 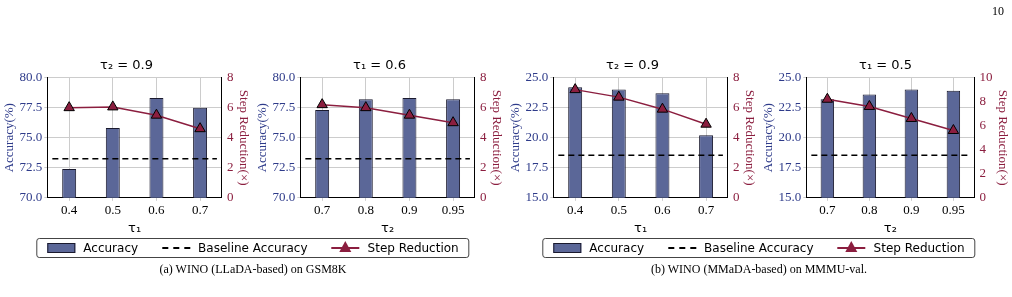 I want to click on text: (a) WINO (LLaDA-based) on GSM8K, so click(x=253, y=269).